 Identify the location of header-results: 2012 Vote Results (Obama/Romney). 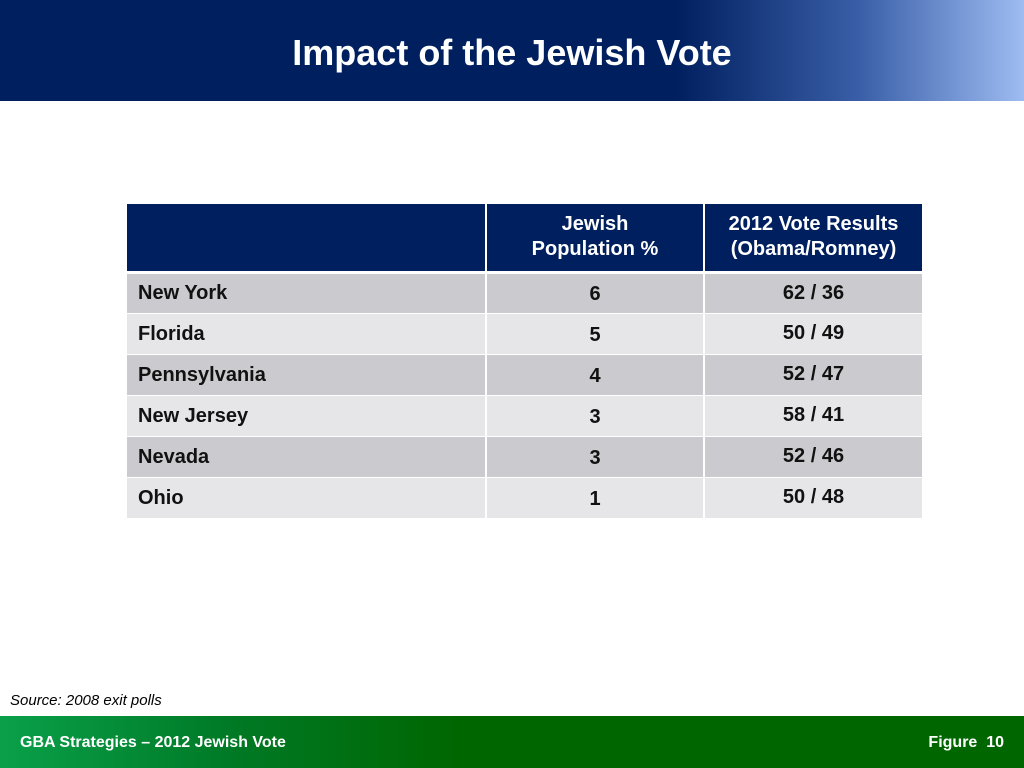
(813, 239).